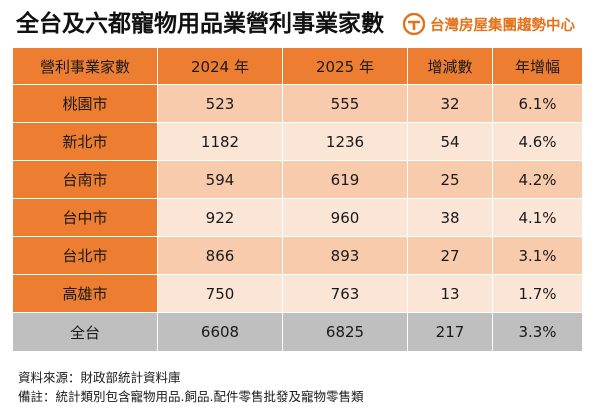  Describe the element at coordinates (85, 179) in the screenshot. I see `city-cell: 台南市` at that location.